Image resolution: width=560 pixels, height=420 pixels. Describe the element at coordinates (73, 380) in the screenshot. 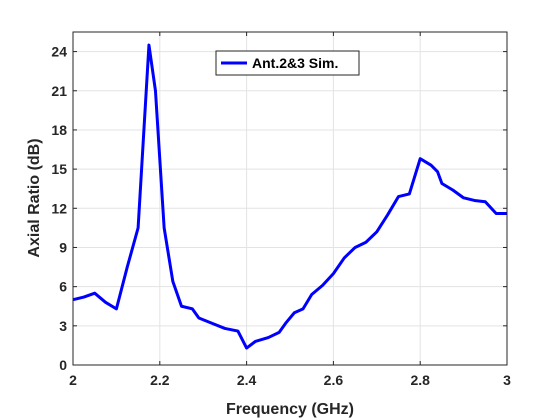

I see `x-tick-label: 2` at that location.